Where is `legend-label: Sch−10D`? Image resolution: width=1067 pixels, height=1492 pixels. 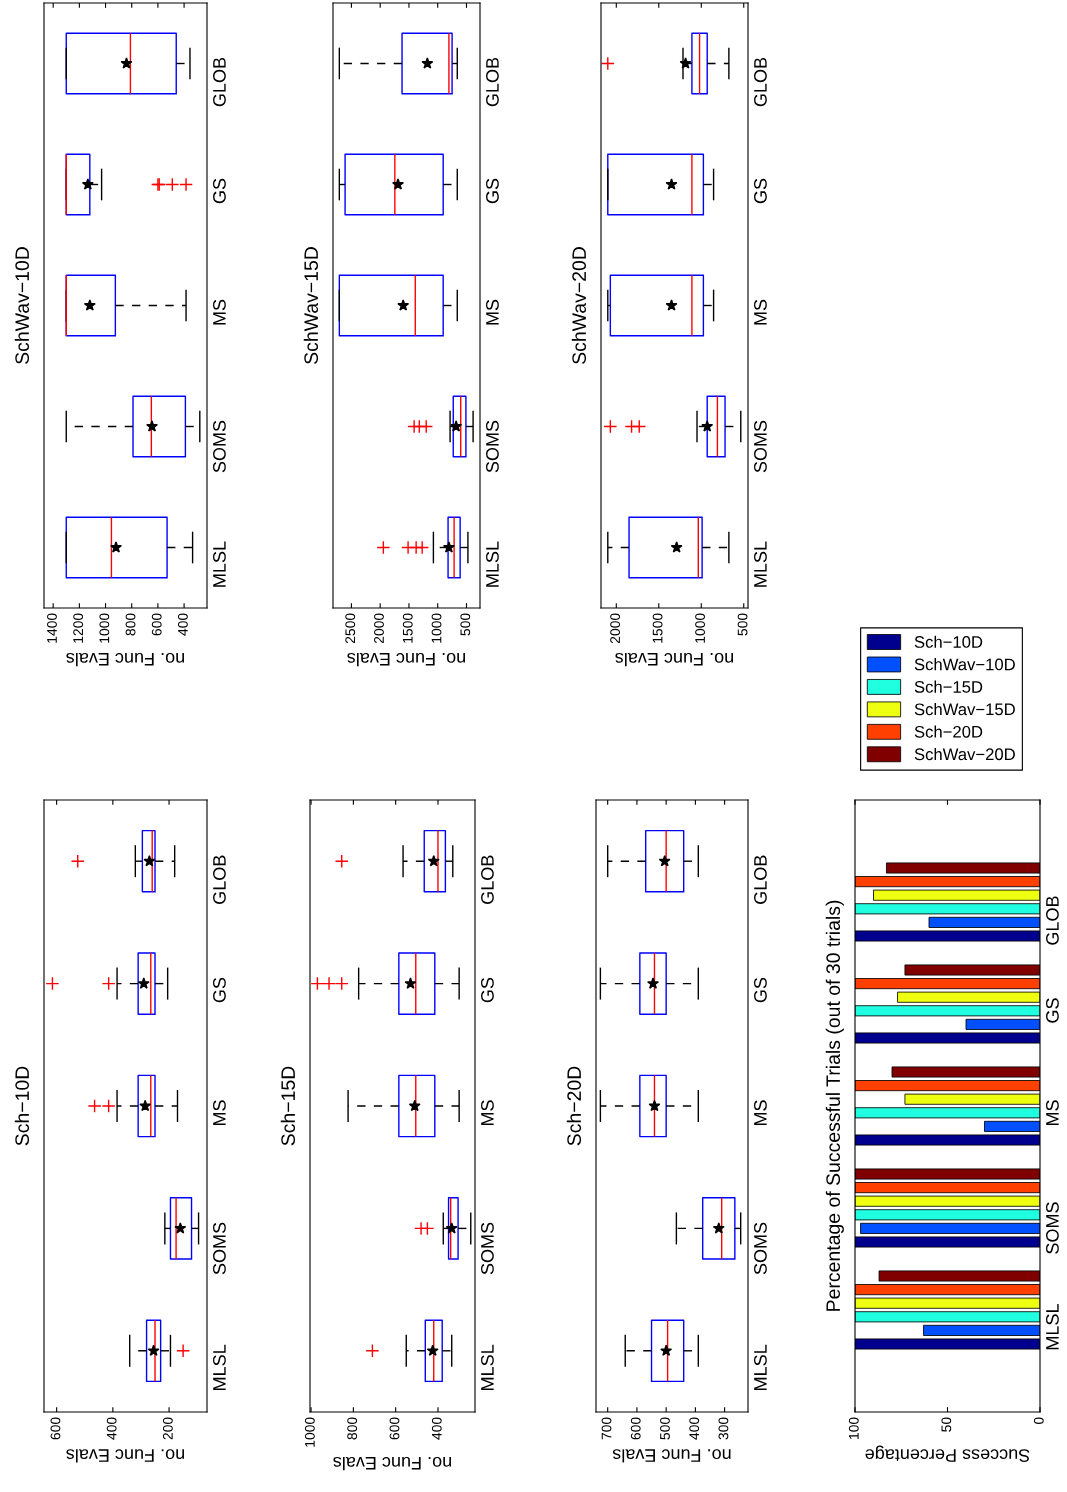 legend-label: Sch−10D is located at coordinates (948, 641).